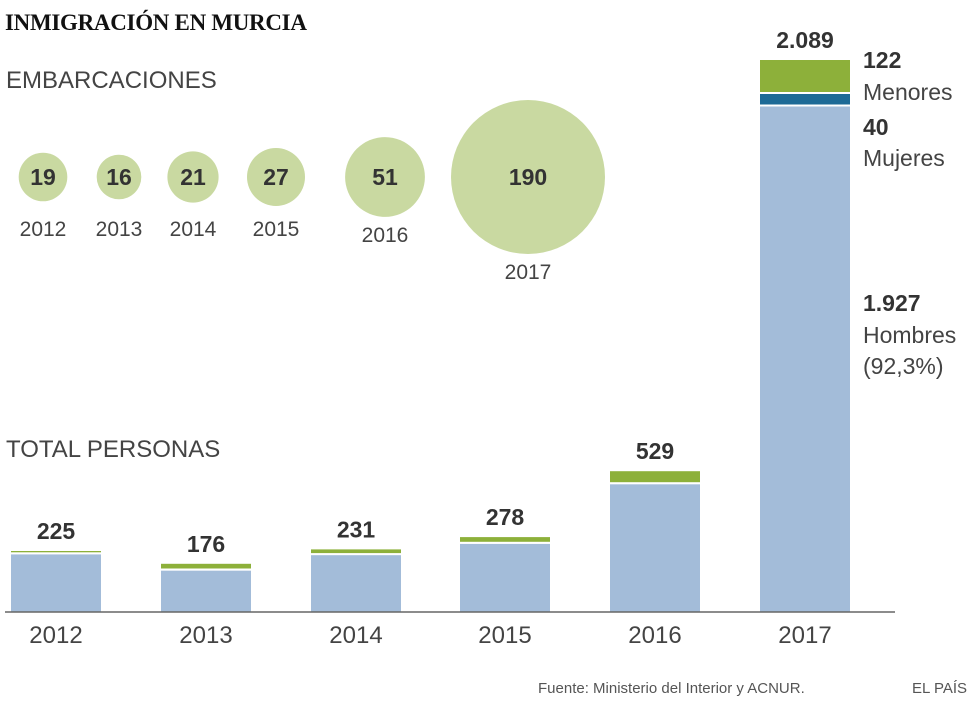  I want to click on boat-bubble-year-2012: 2012, so click(43, 229).